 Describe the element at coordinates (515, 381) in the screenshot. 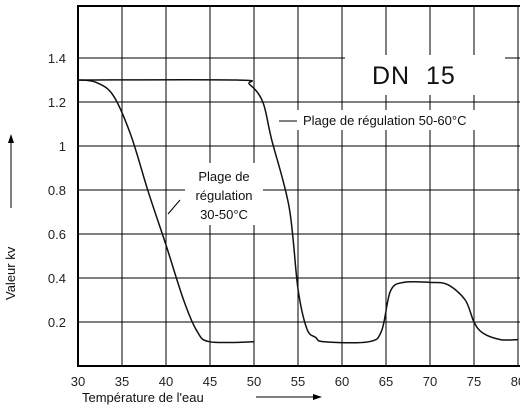

I see `x-tick-label: 80` at that location.